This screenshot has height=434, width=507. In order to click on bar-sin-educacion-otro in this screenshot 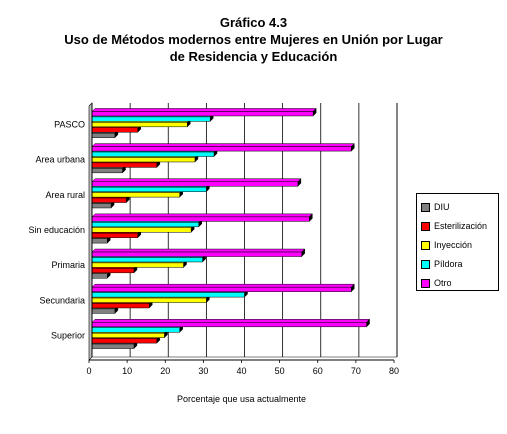, I will do `click(202, 217)`.